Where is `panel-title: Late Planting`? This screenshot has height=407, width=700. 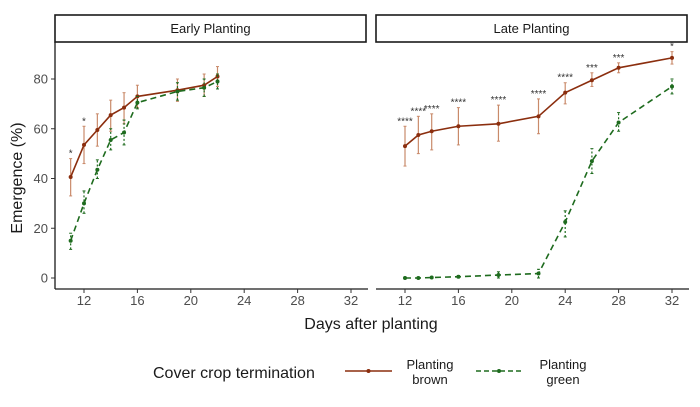 panel-title: Late Planting is located at coordinates (532, 28).